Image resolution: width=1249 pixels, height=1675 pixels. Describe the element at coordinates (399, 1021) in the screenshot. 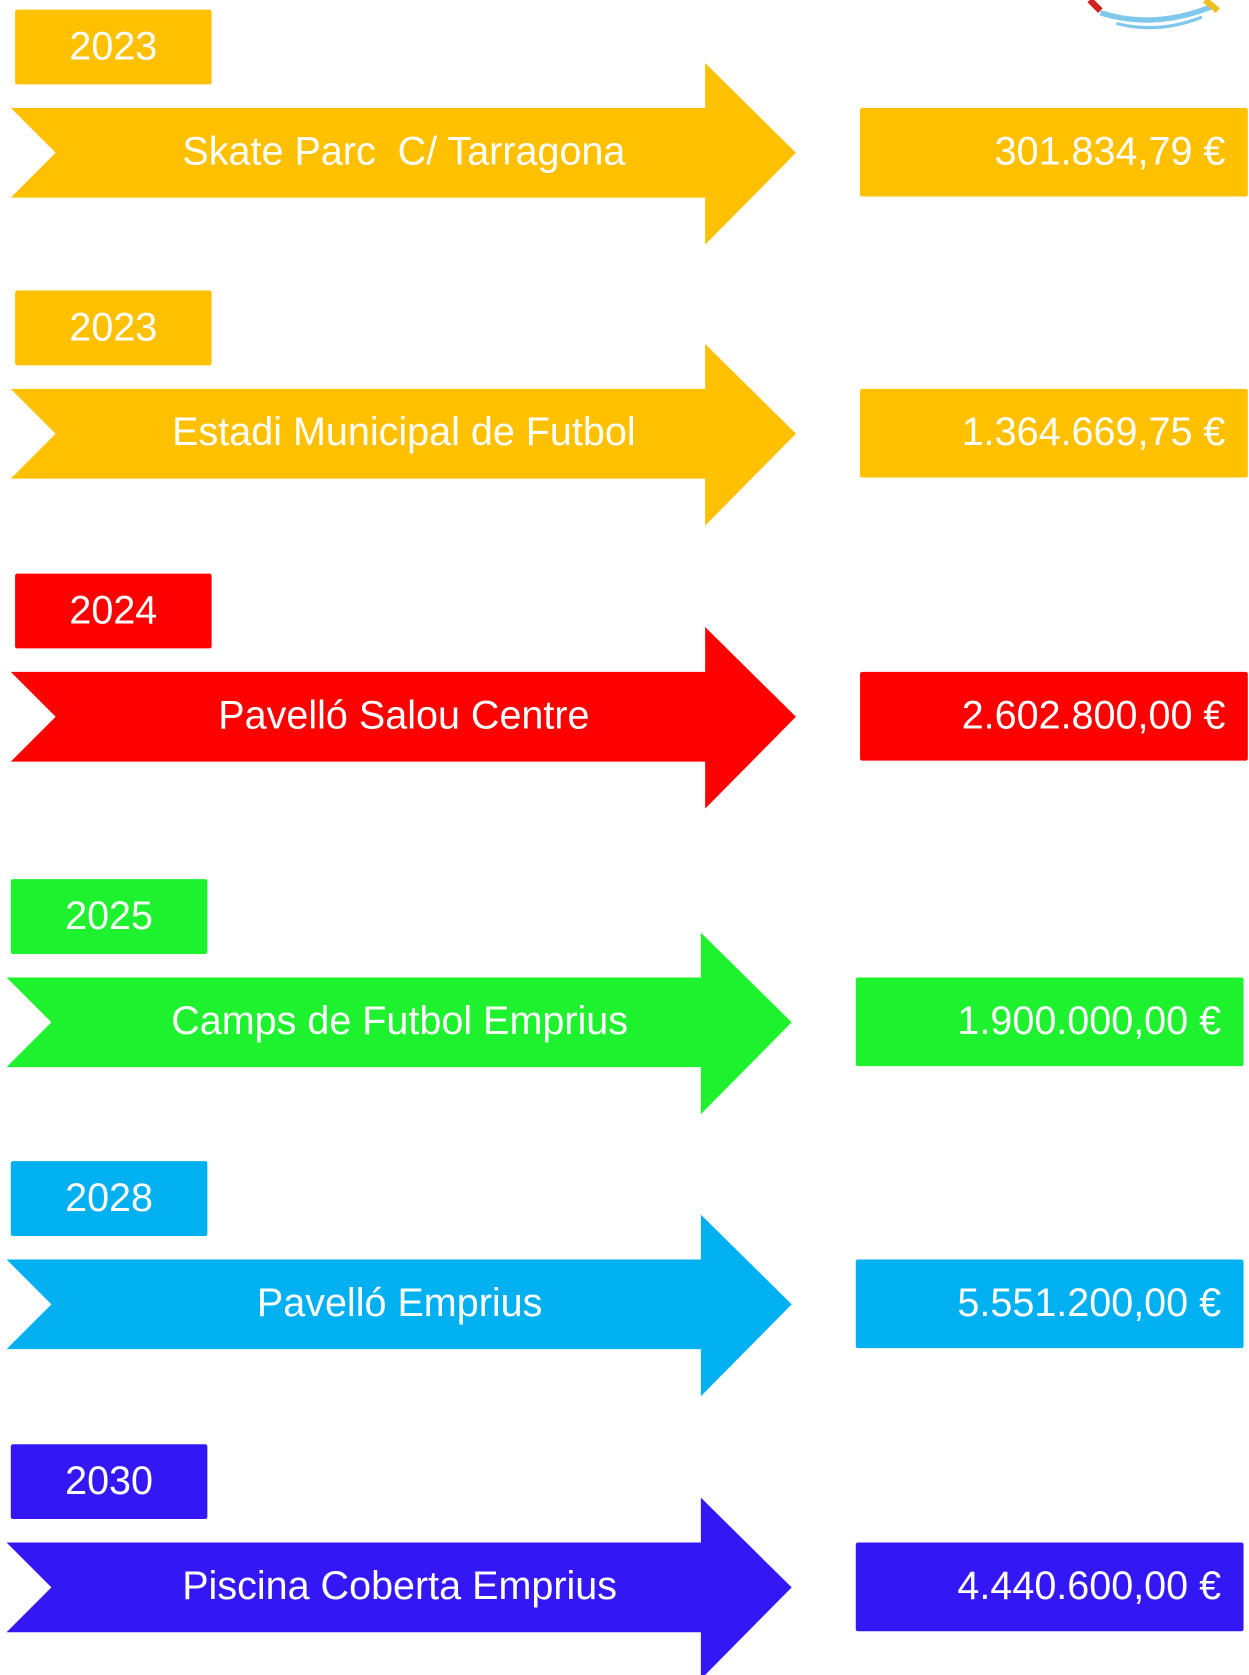

I see `project-name: Camps de Futbol Emprius` at that location.